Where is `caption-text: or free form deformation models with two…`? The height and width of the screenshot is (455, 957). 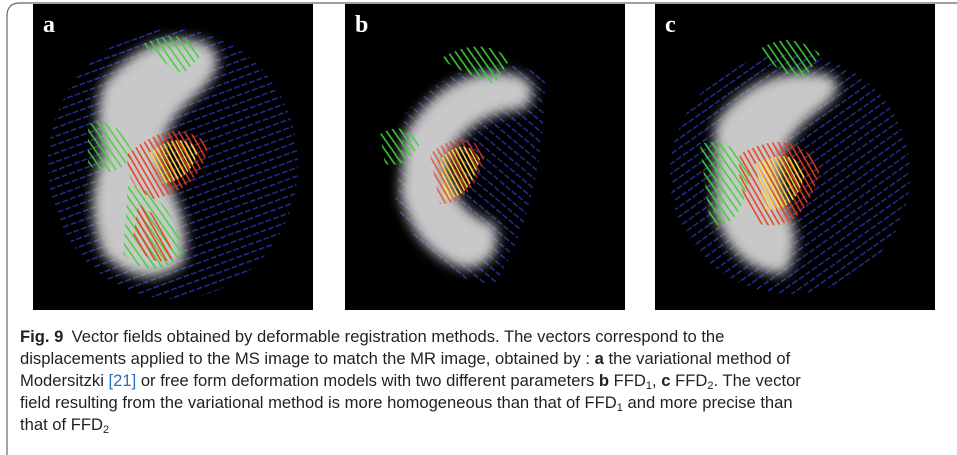
caption-text: or free form deformation models with two… is located at coordinates (367, 380).